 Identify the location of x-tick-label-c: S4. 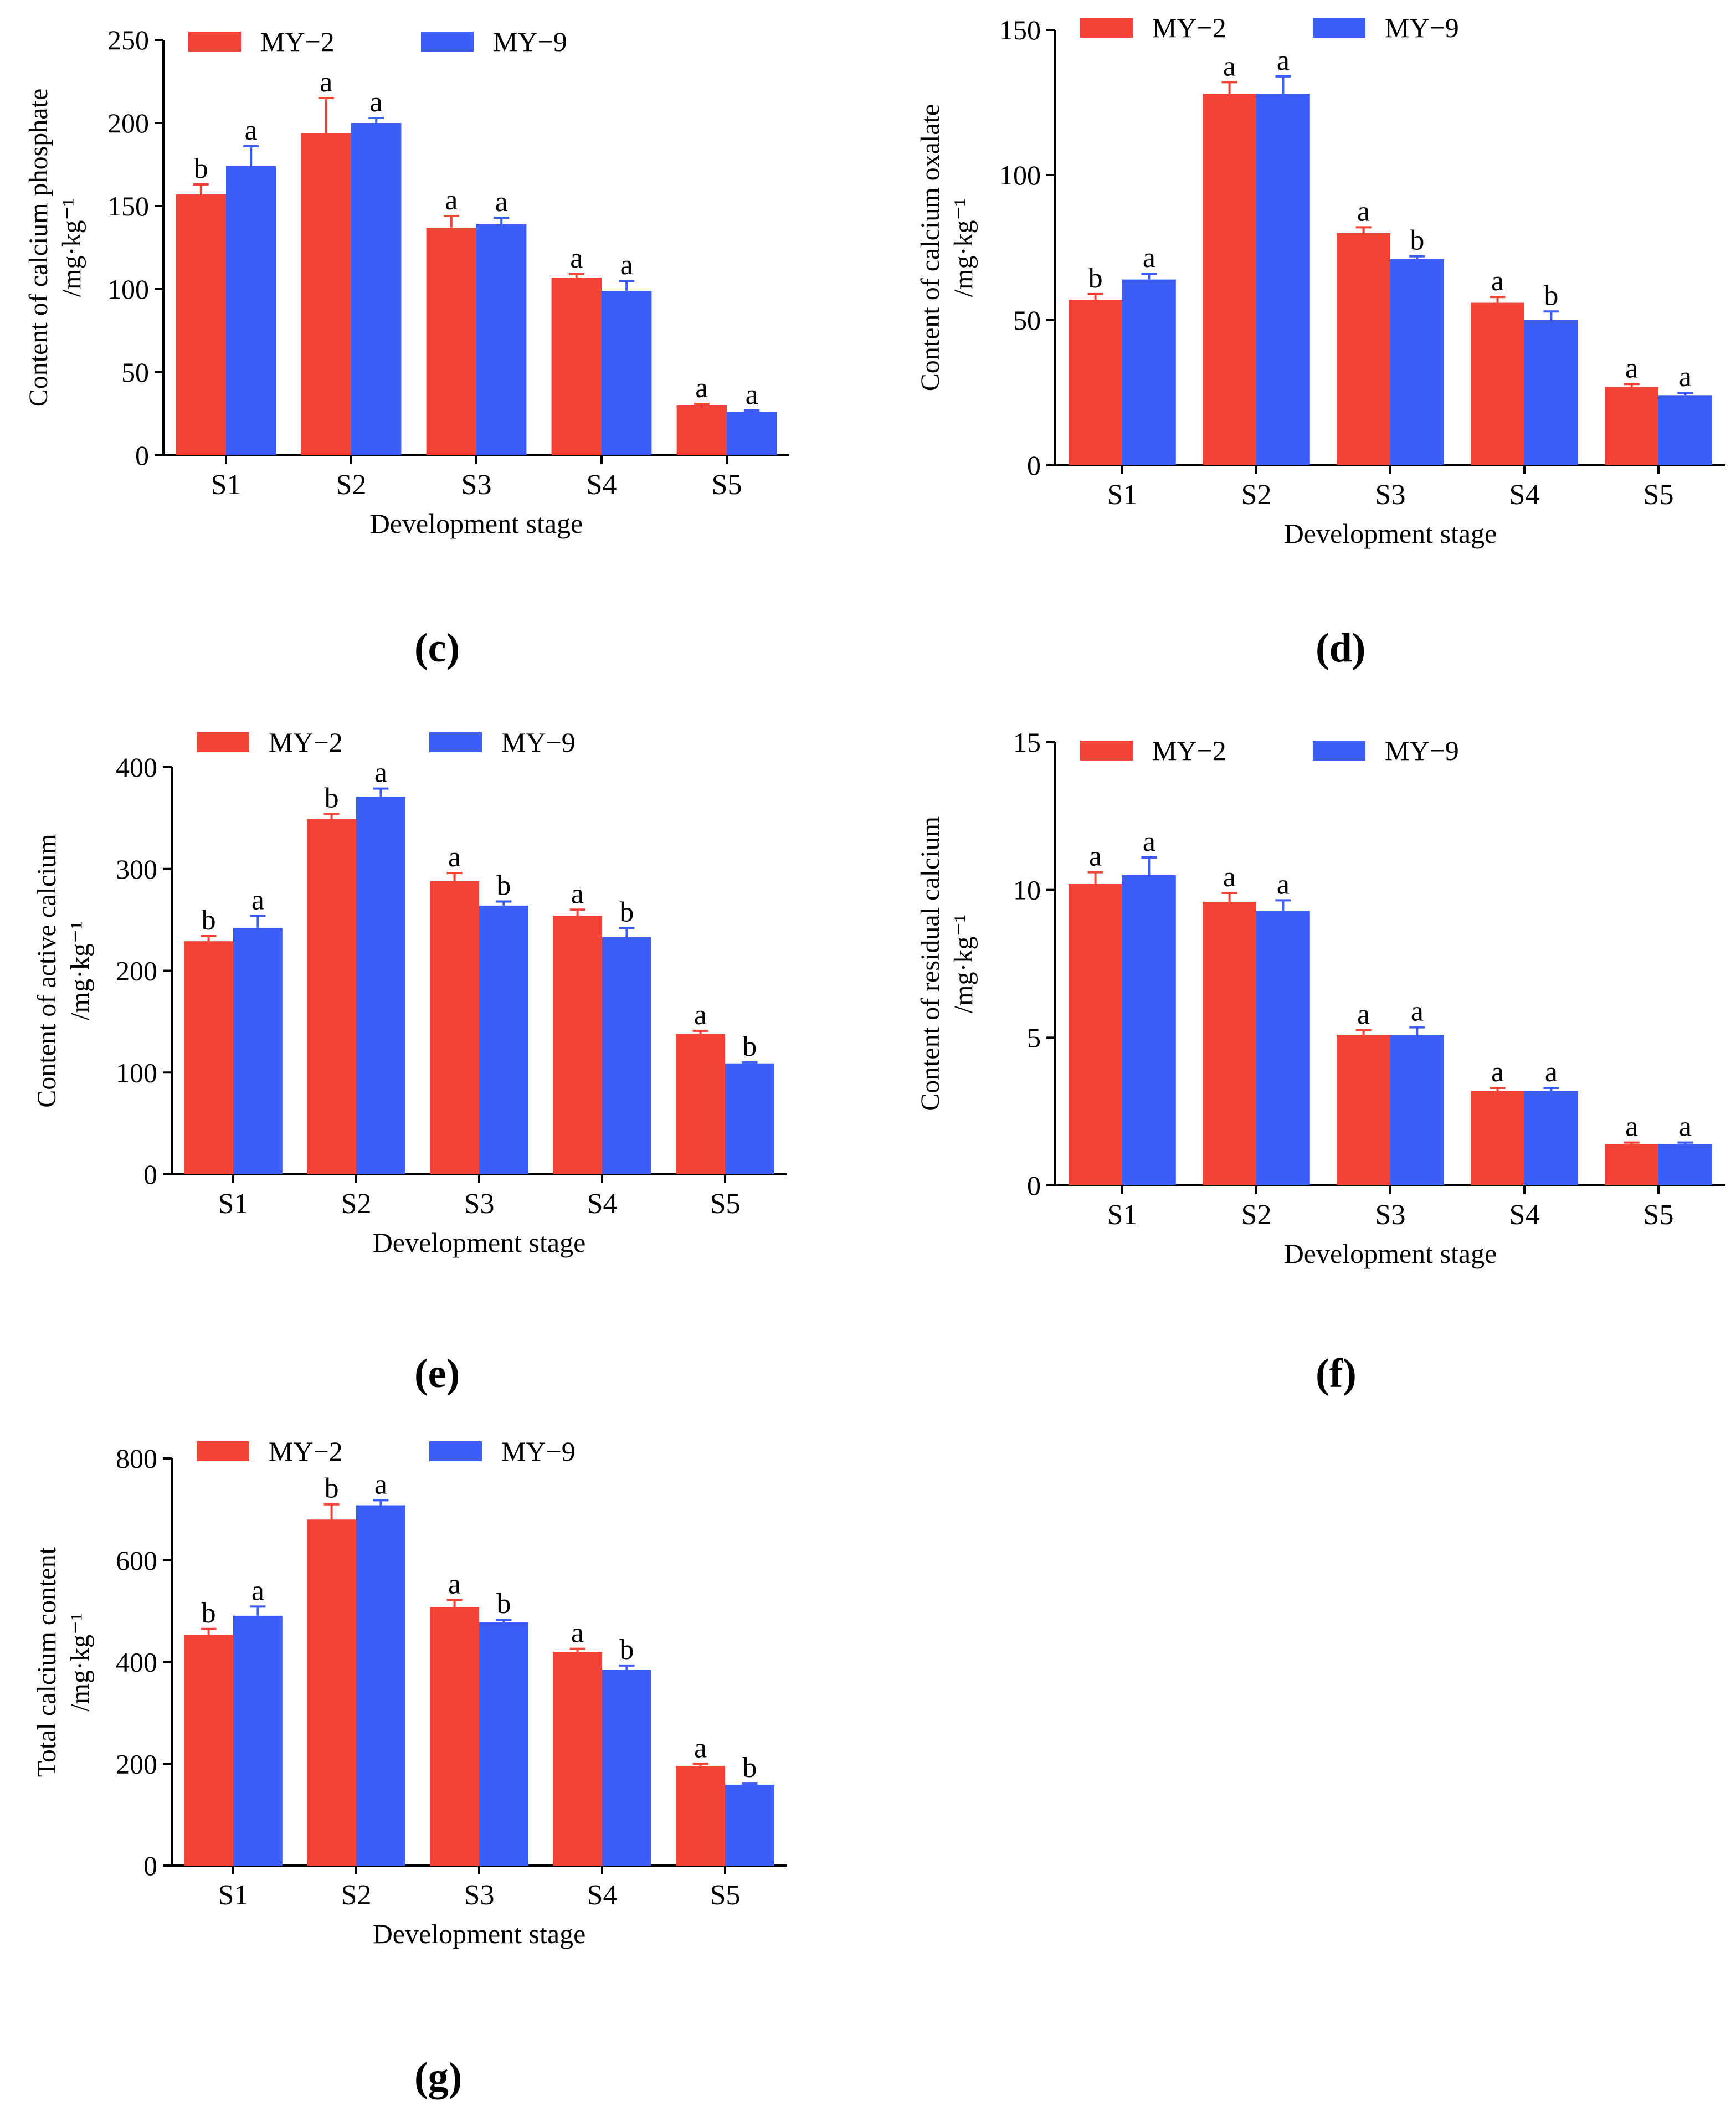
(602, 485).